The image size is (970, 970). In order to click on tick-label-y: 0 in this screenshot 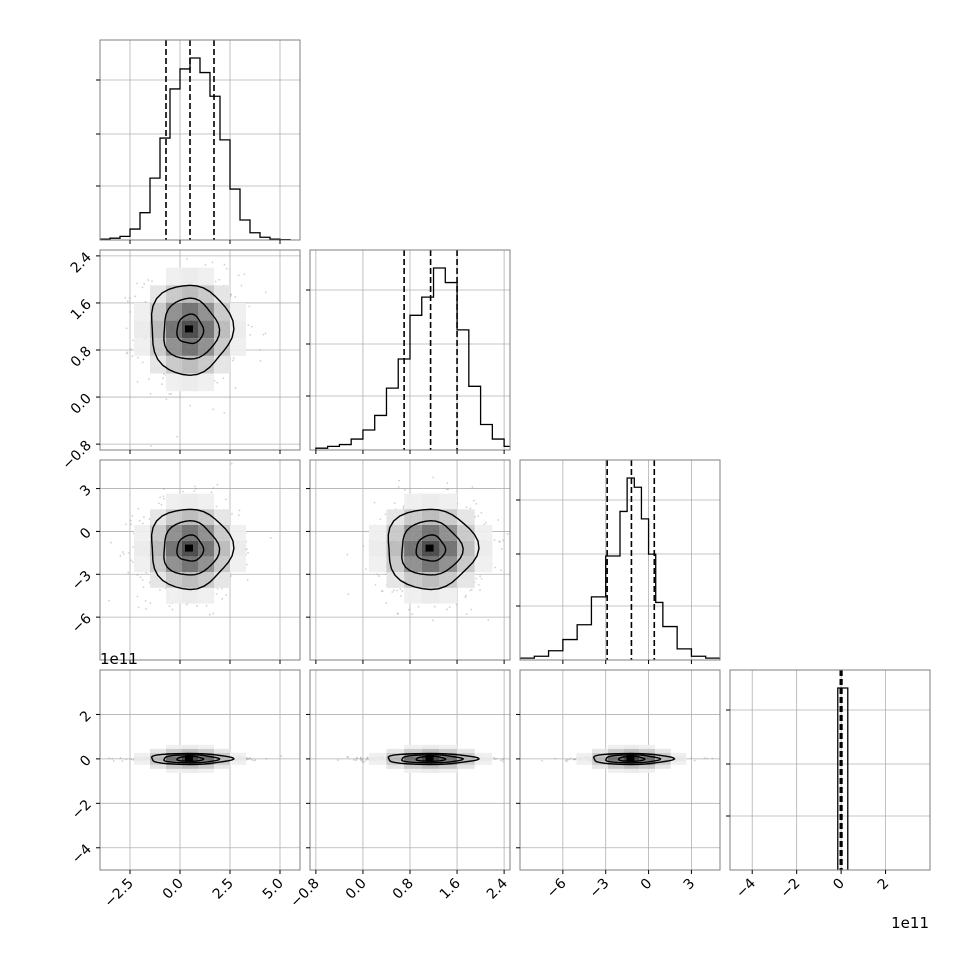, I will do `click(86, 534)`.